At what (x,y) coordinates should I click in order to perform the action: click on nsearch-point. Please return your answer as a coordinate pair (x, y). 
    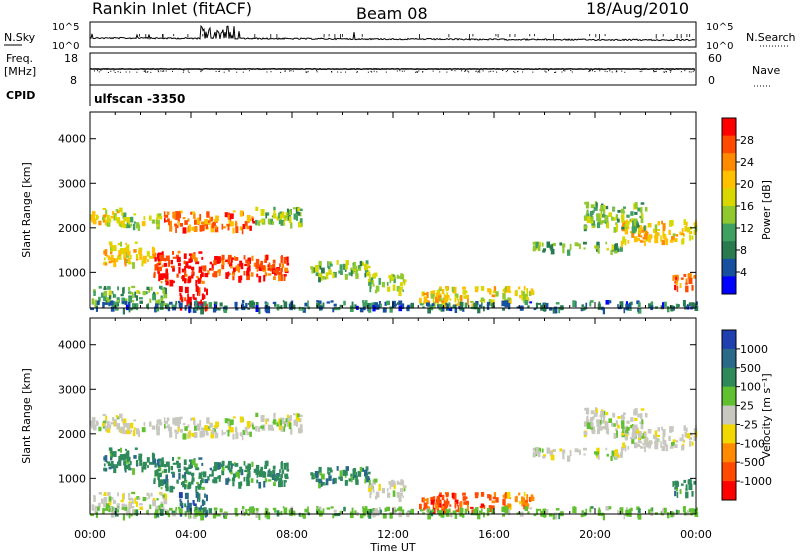
    Looking at the image, I should click on (590, 35).